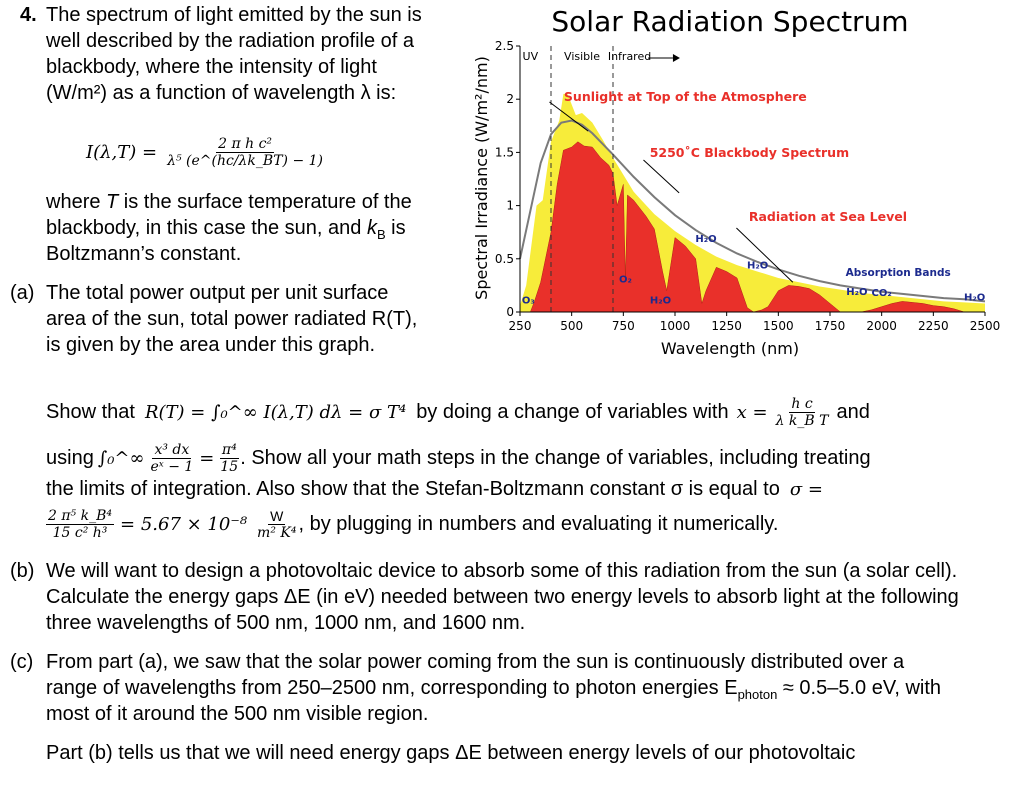 This screenshot has height=788, width=1024. Describe the element at coordinates (70, 458) in the screenshot. I see `using-text-1: using` at that location.